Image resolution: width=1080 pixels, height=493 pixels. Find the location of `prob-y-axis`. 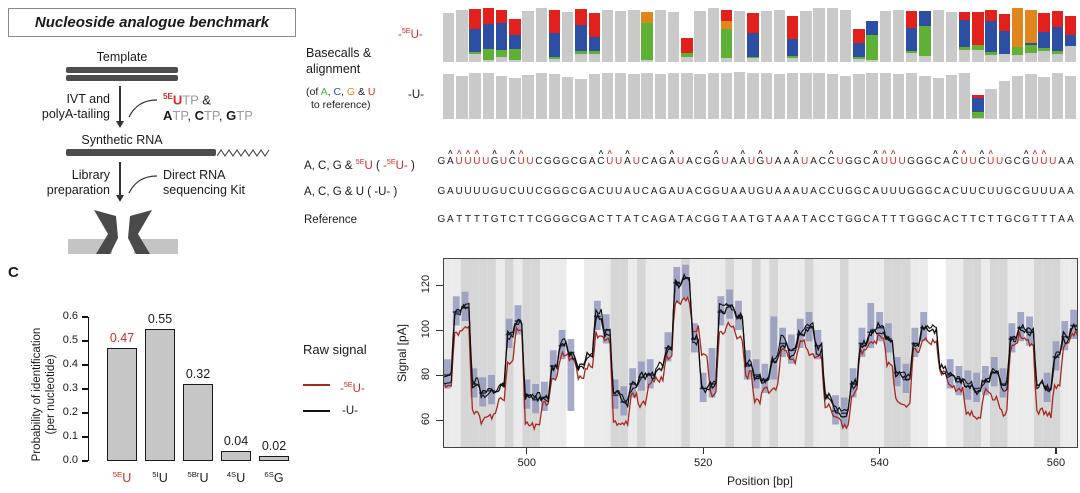

prob-y-axis is located at coordinates (89, 389).